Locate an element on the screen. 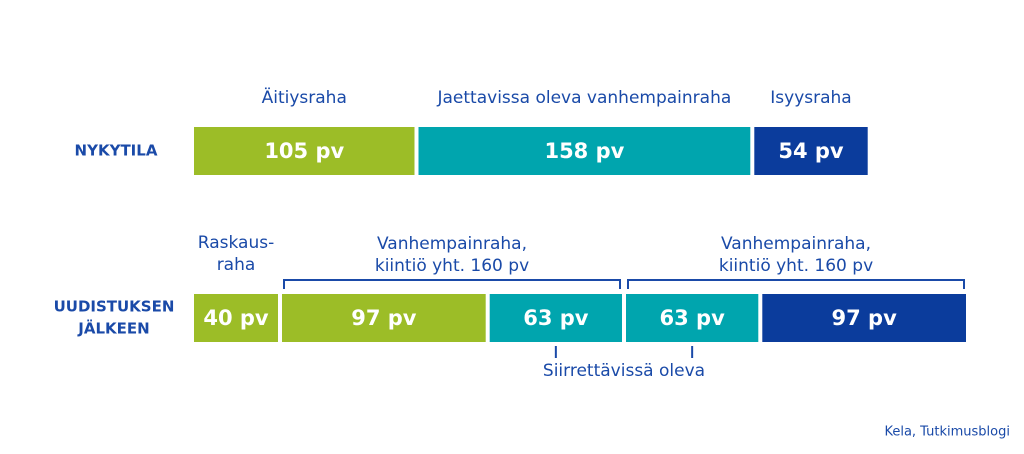  segment-header: Isyysraha is located at coordinates (810, 98).